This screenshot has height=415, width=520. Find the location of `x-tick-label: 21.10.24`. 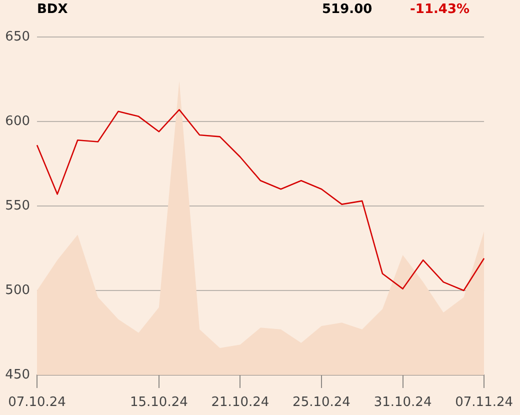

x-tick-label: 21.10.24 is located at coordinates (240, 402).